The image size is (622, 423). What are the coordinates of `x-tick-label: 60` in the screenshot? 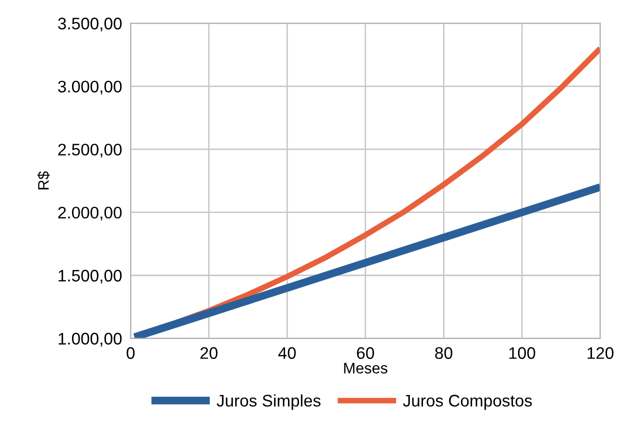 It's located at (365, 353).